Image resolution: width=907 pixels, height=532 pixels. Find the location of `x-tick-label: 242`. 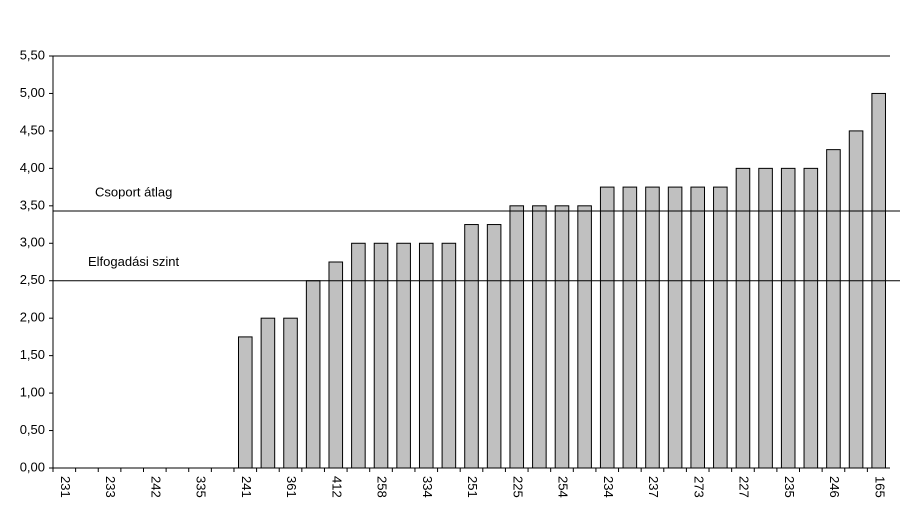

x-tick-label: 242 is located at coordinates (155, 487).